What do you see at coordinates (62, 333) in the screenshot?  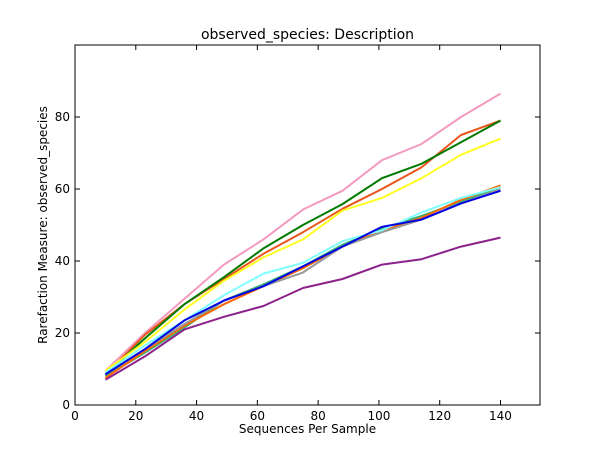 I see `y-tick-label: 20` at bounding box center [62, 333].